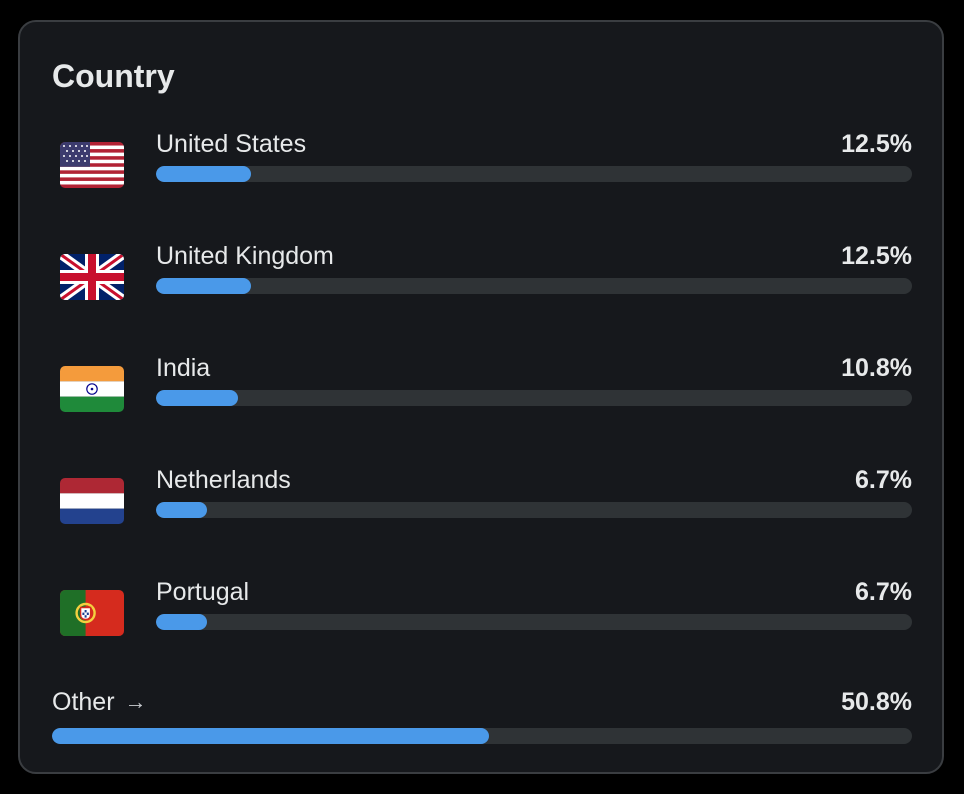 This screenshot has width=964, height=794. I want to click on country-label: Netherlands, so click(223, 480).